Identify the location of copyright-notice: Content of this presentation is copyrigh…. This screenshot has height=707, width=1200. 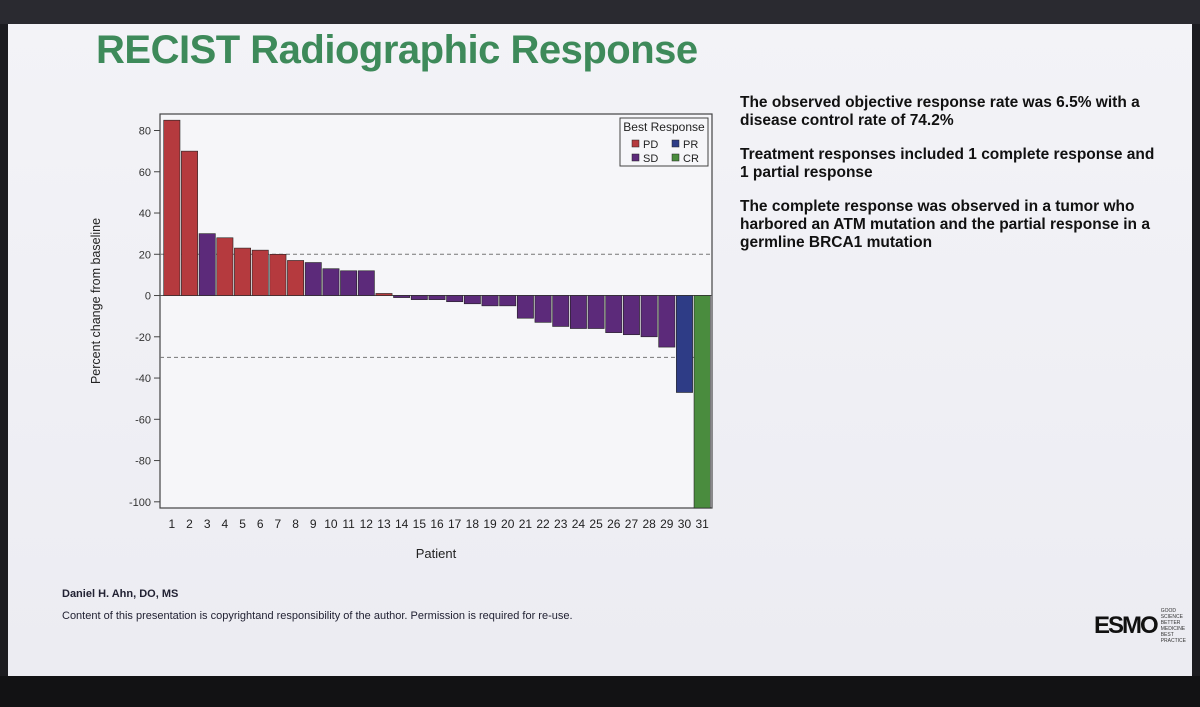
(317, 616).